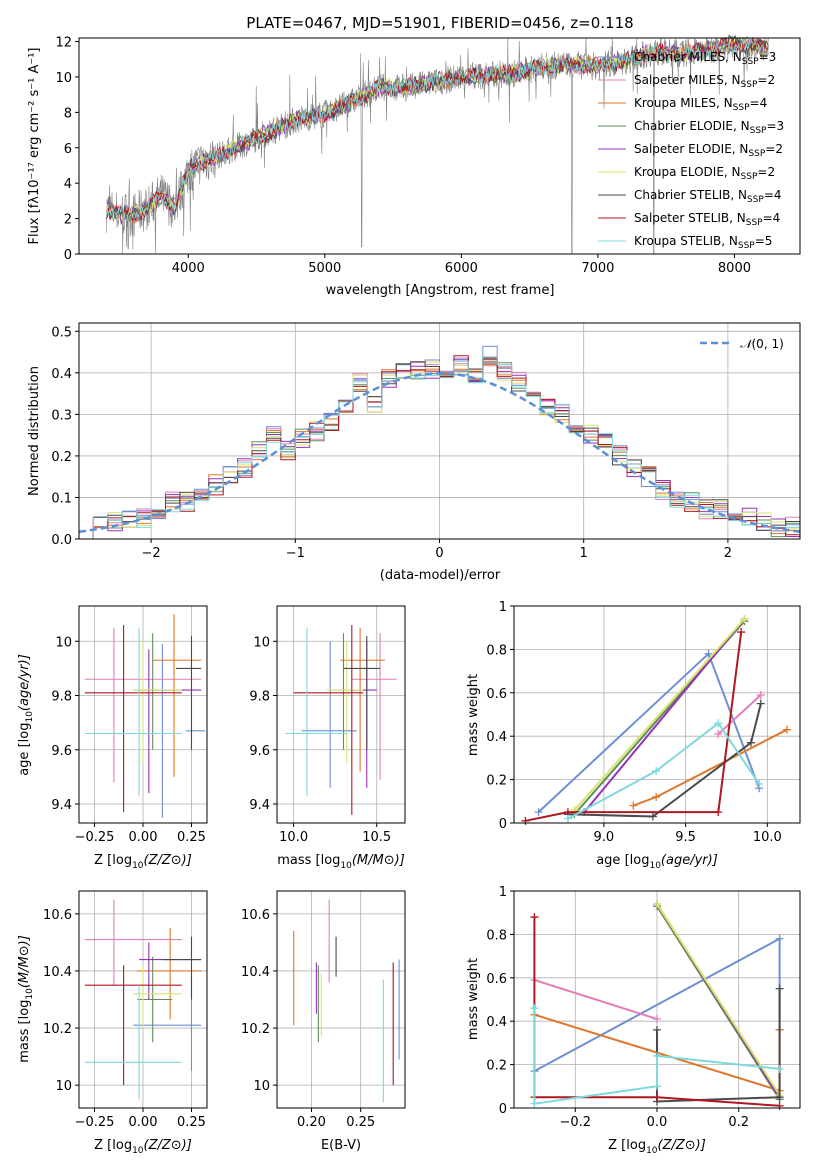 This screenshot has width=819, height=1170. I want to click on weight-vs-metallicity-x-tick-label: −0.2, so click(575, 1122).